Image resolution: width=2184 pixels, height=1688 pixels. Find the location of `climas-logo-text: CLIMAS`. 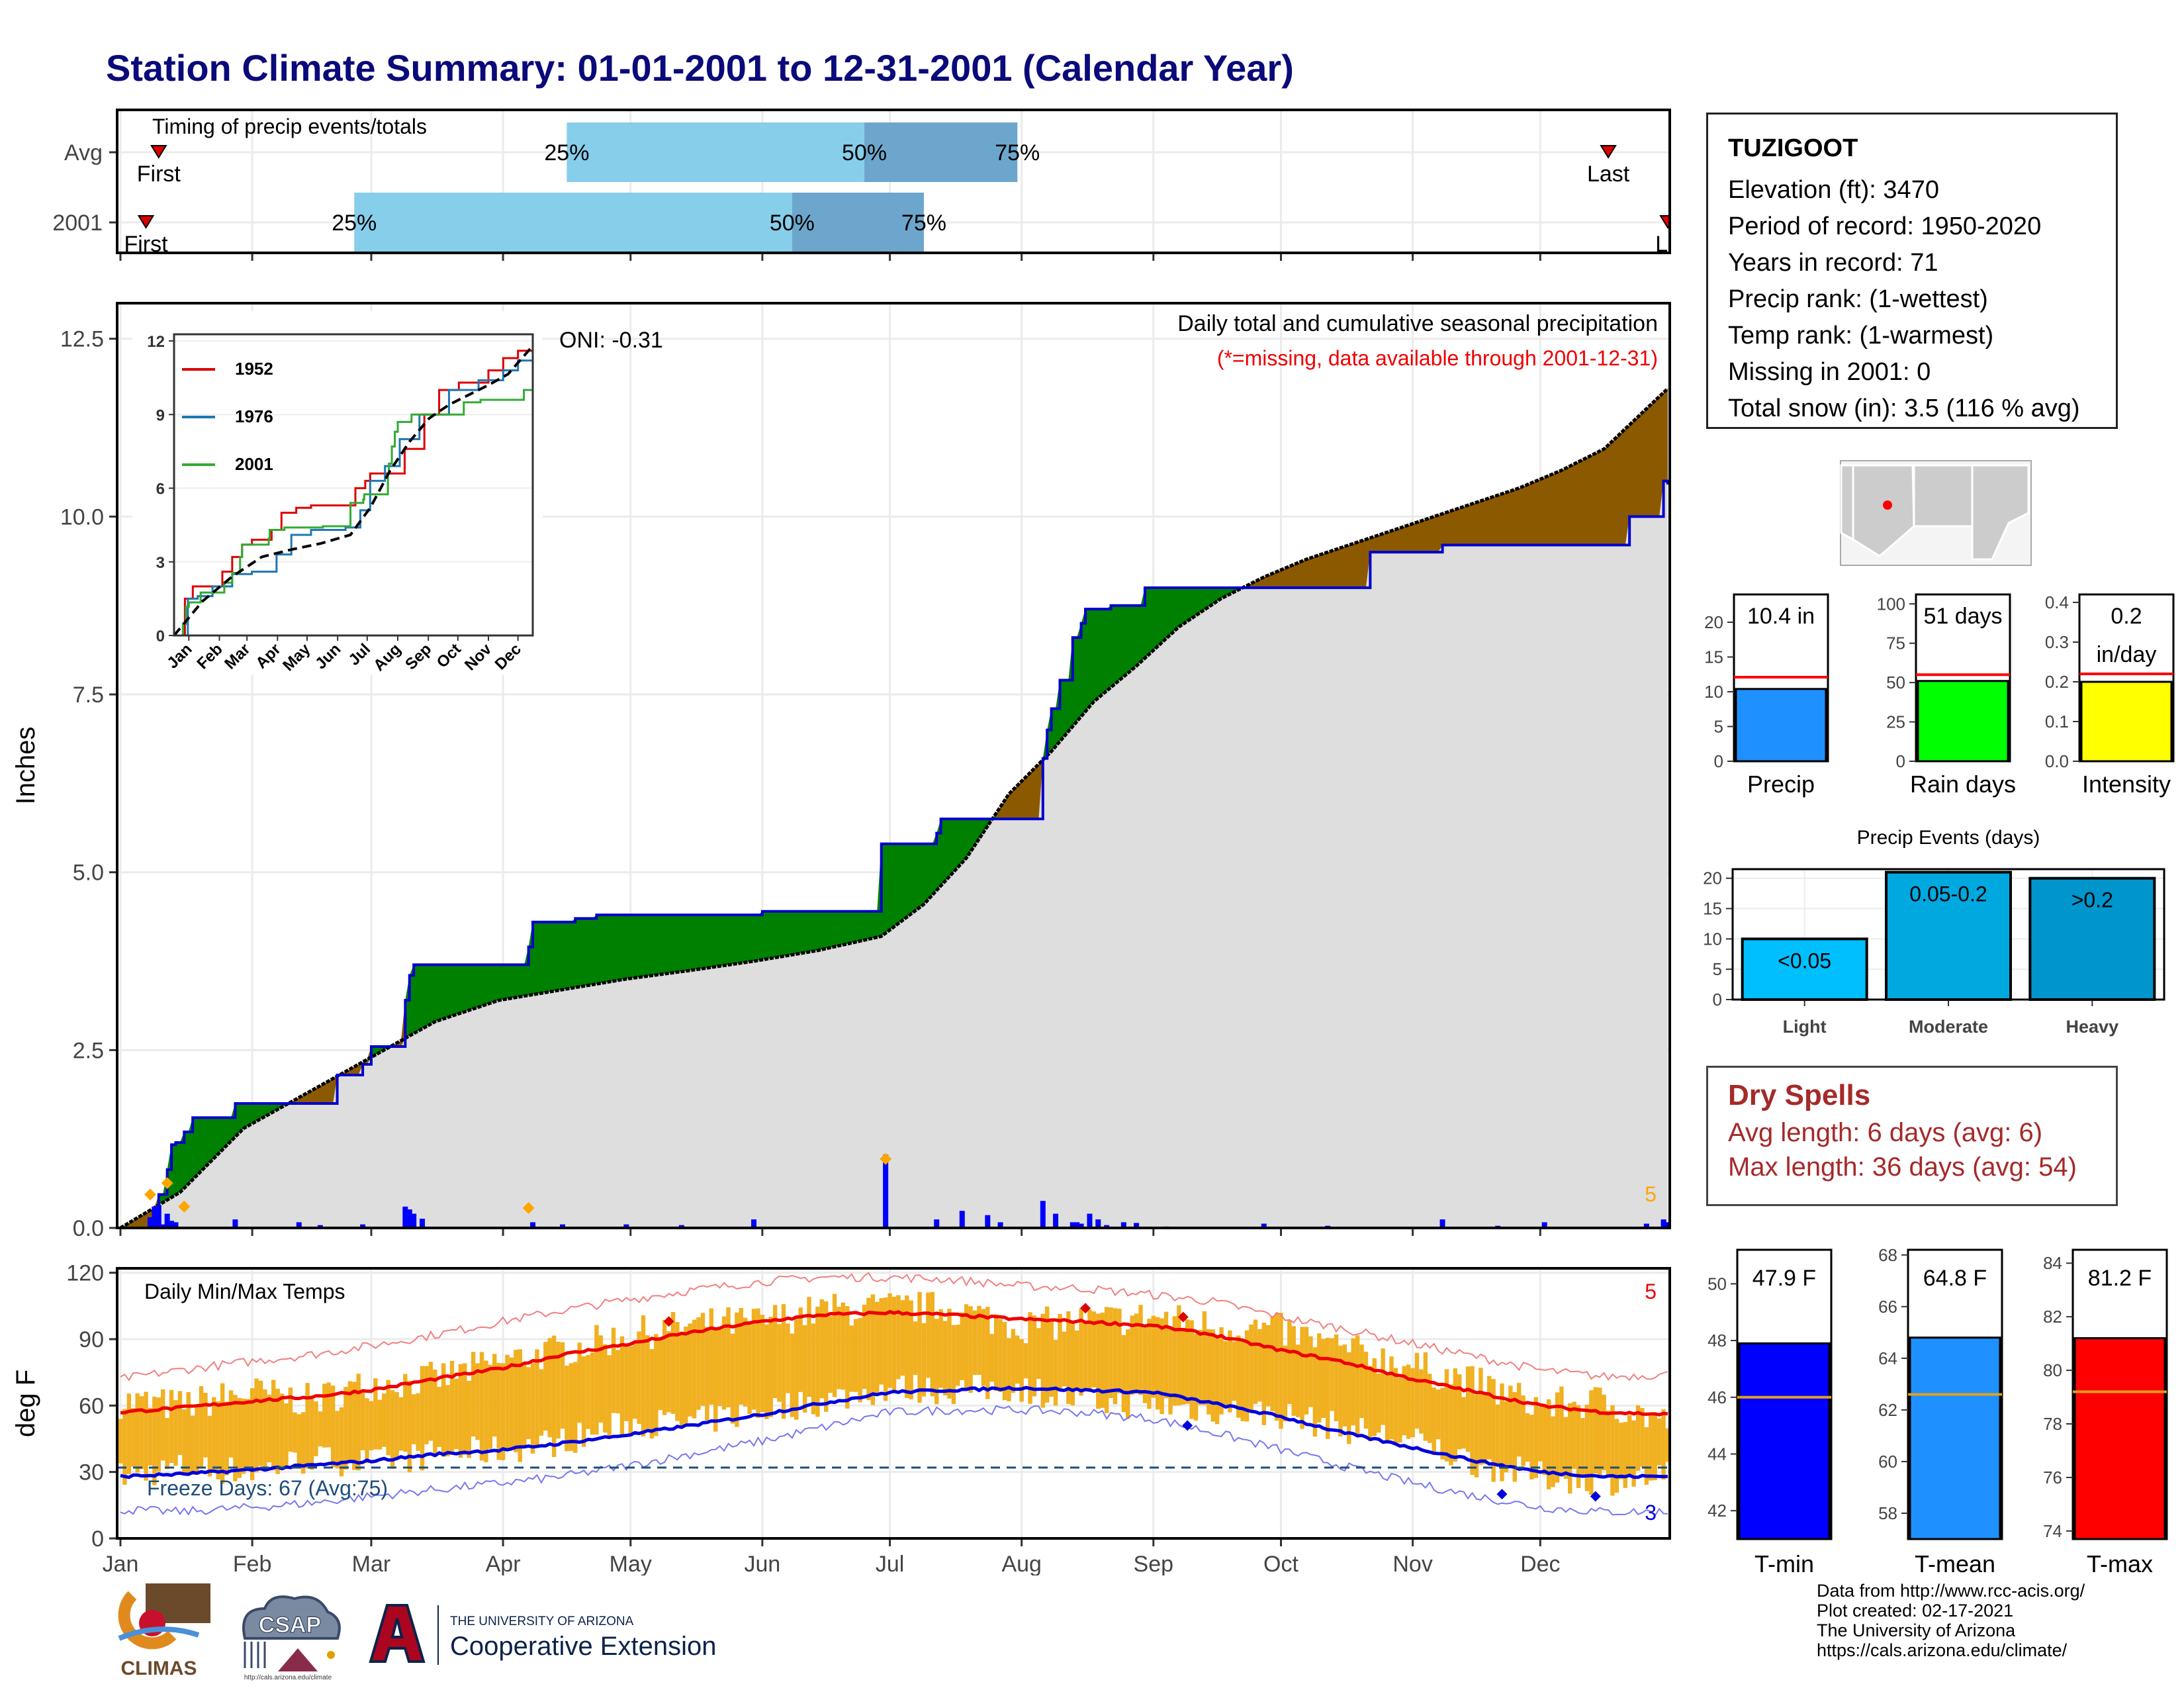

climas-logo-text: CLIMAS is located at coordinates (159, 1668).